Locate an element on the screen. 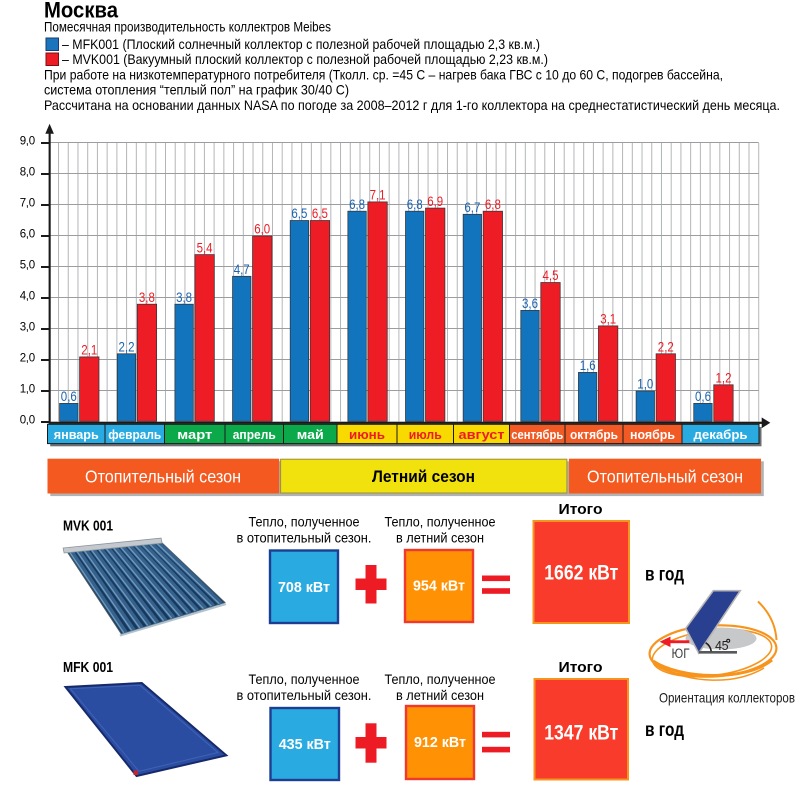  svg-text: февраль is located at coordinates (134, 434).